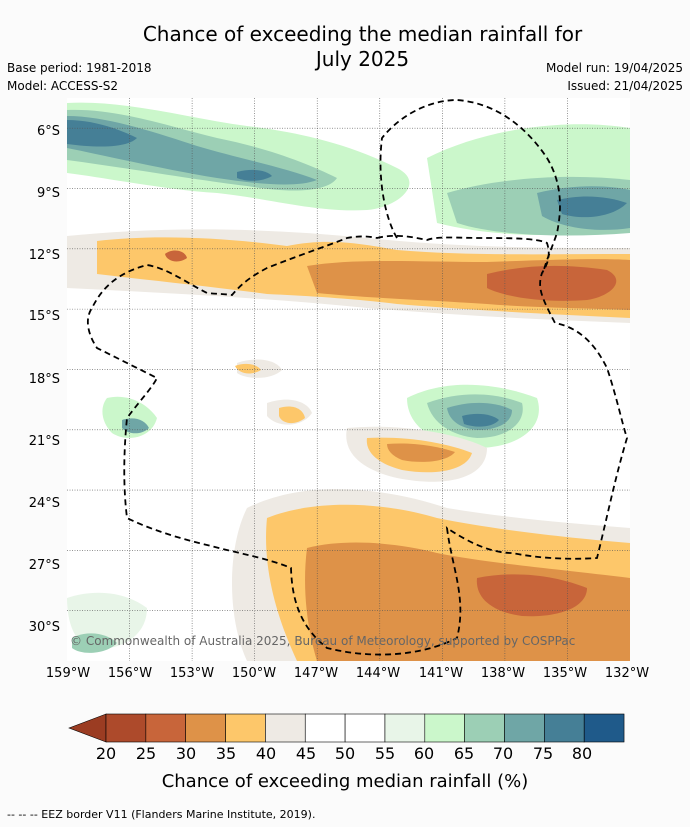  Describe the element at coordinates (87, 728) in the screenshot. I see `colorbar-low-arrow` at that location.